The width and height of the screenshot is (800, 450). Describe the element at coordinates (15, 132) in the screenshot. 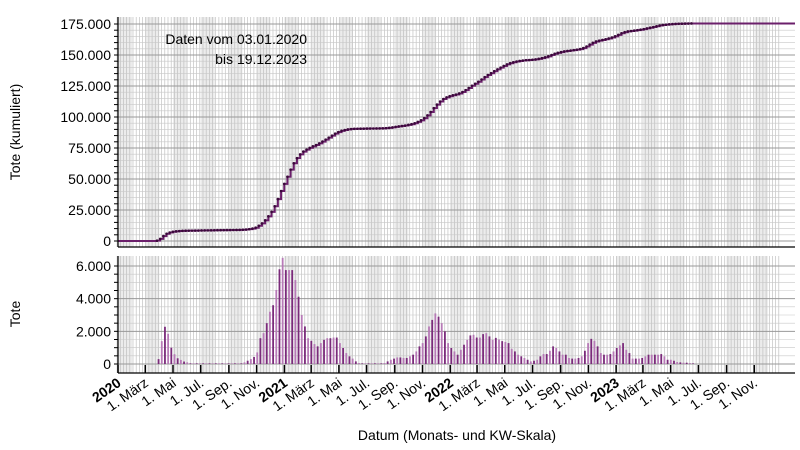

I see `top-y-axis-title: Tote (kumuliert)` at that location.